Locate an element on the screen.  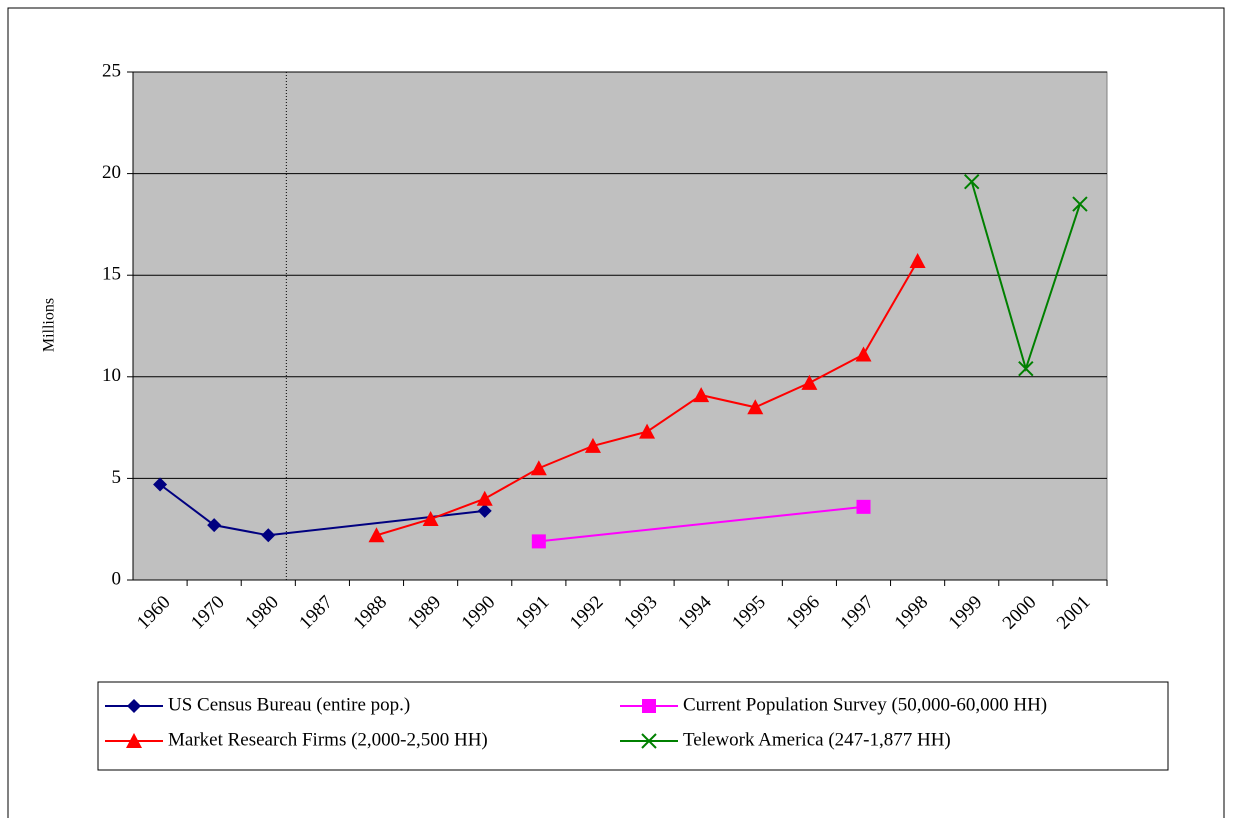
y-tick-label: 5 is located at coordinates (117, 477).